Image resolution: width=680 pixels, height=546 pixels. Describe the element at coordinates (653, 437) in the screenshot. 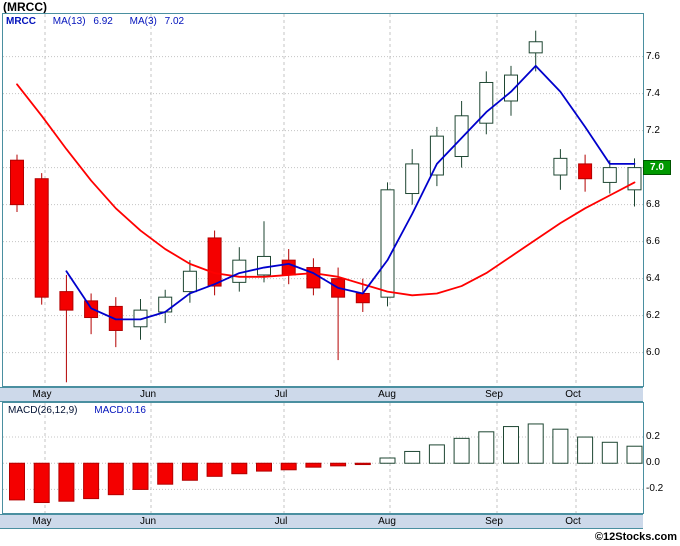

I see `macd-axis-label: 0.2` at that location.